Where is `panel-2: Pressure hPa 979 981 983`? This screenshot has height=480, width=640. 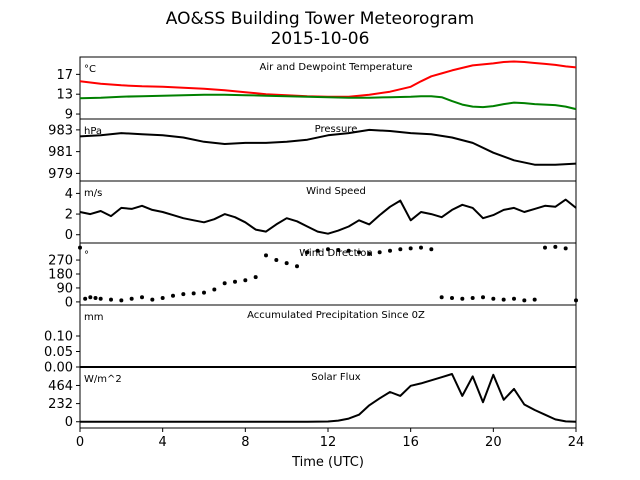 panel-2: Pressure hPa 979 981 983 is located at coordinates (312, 150).